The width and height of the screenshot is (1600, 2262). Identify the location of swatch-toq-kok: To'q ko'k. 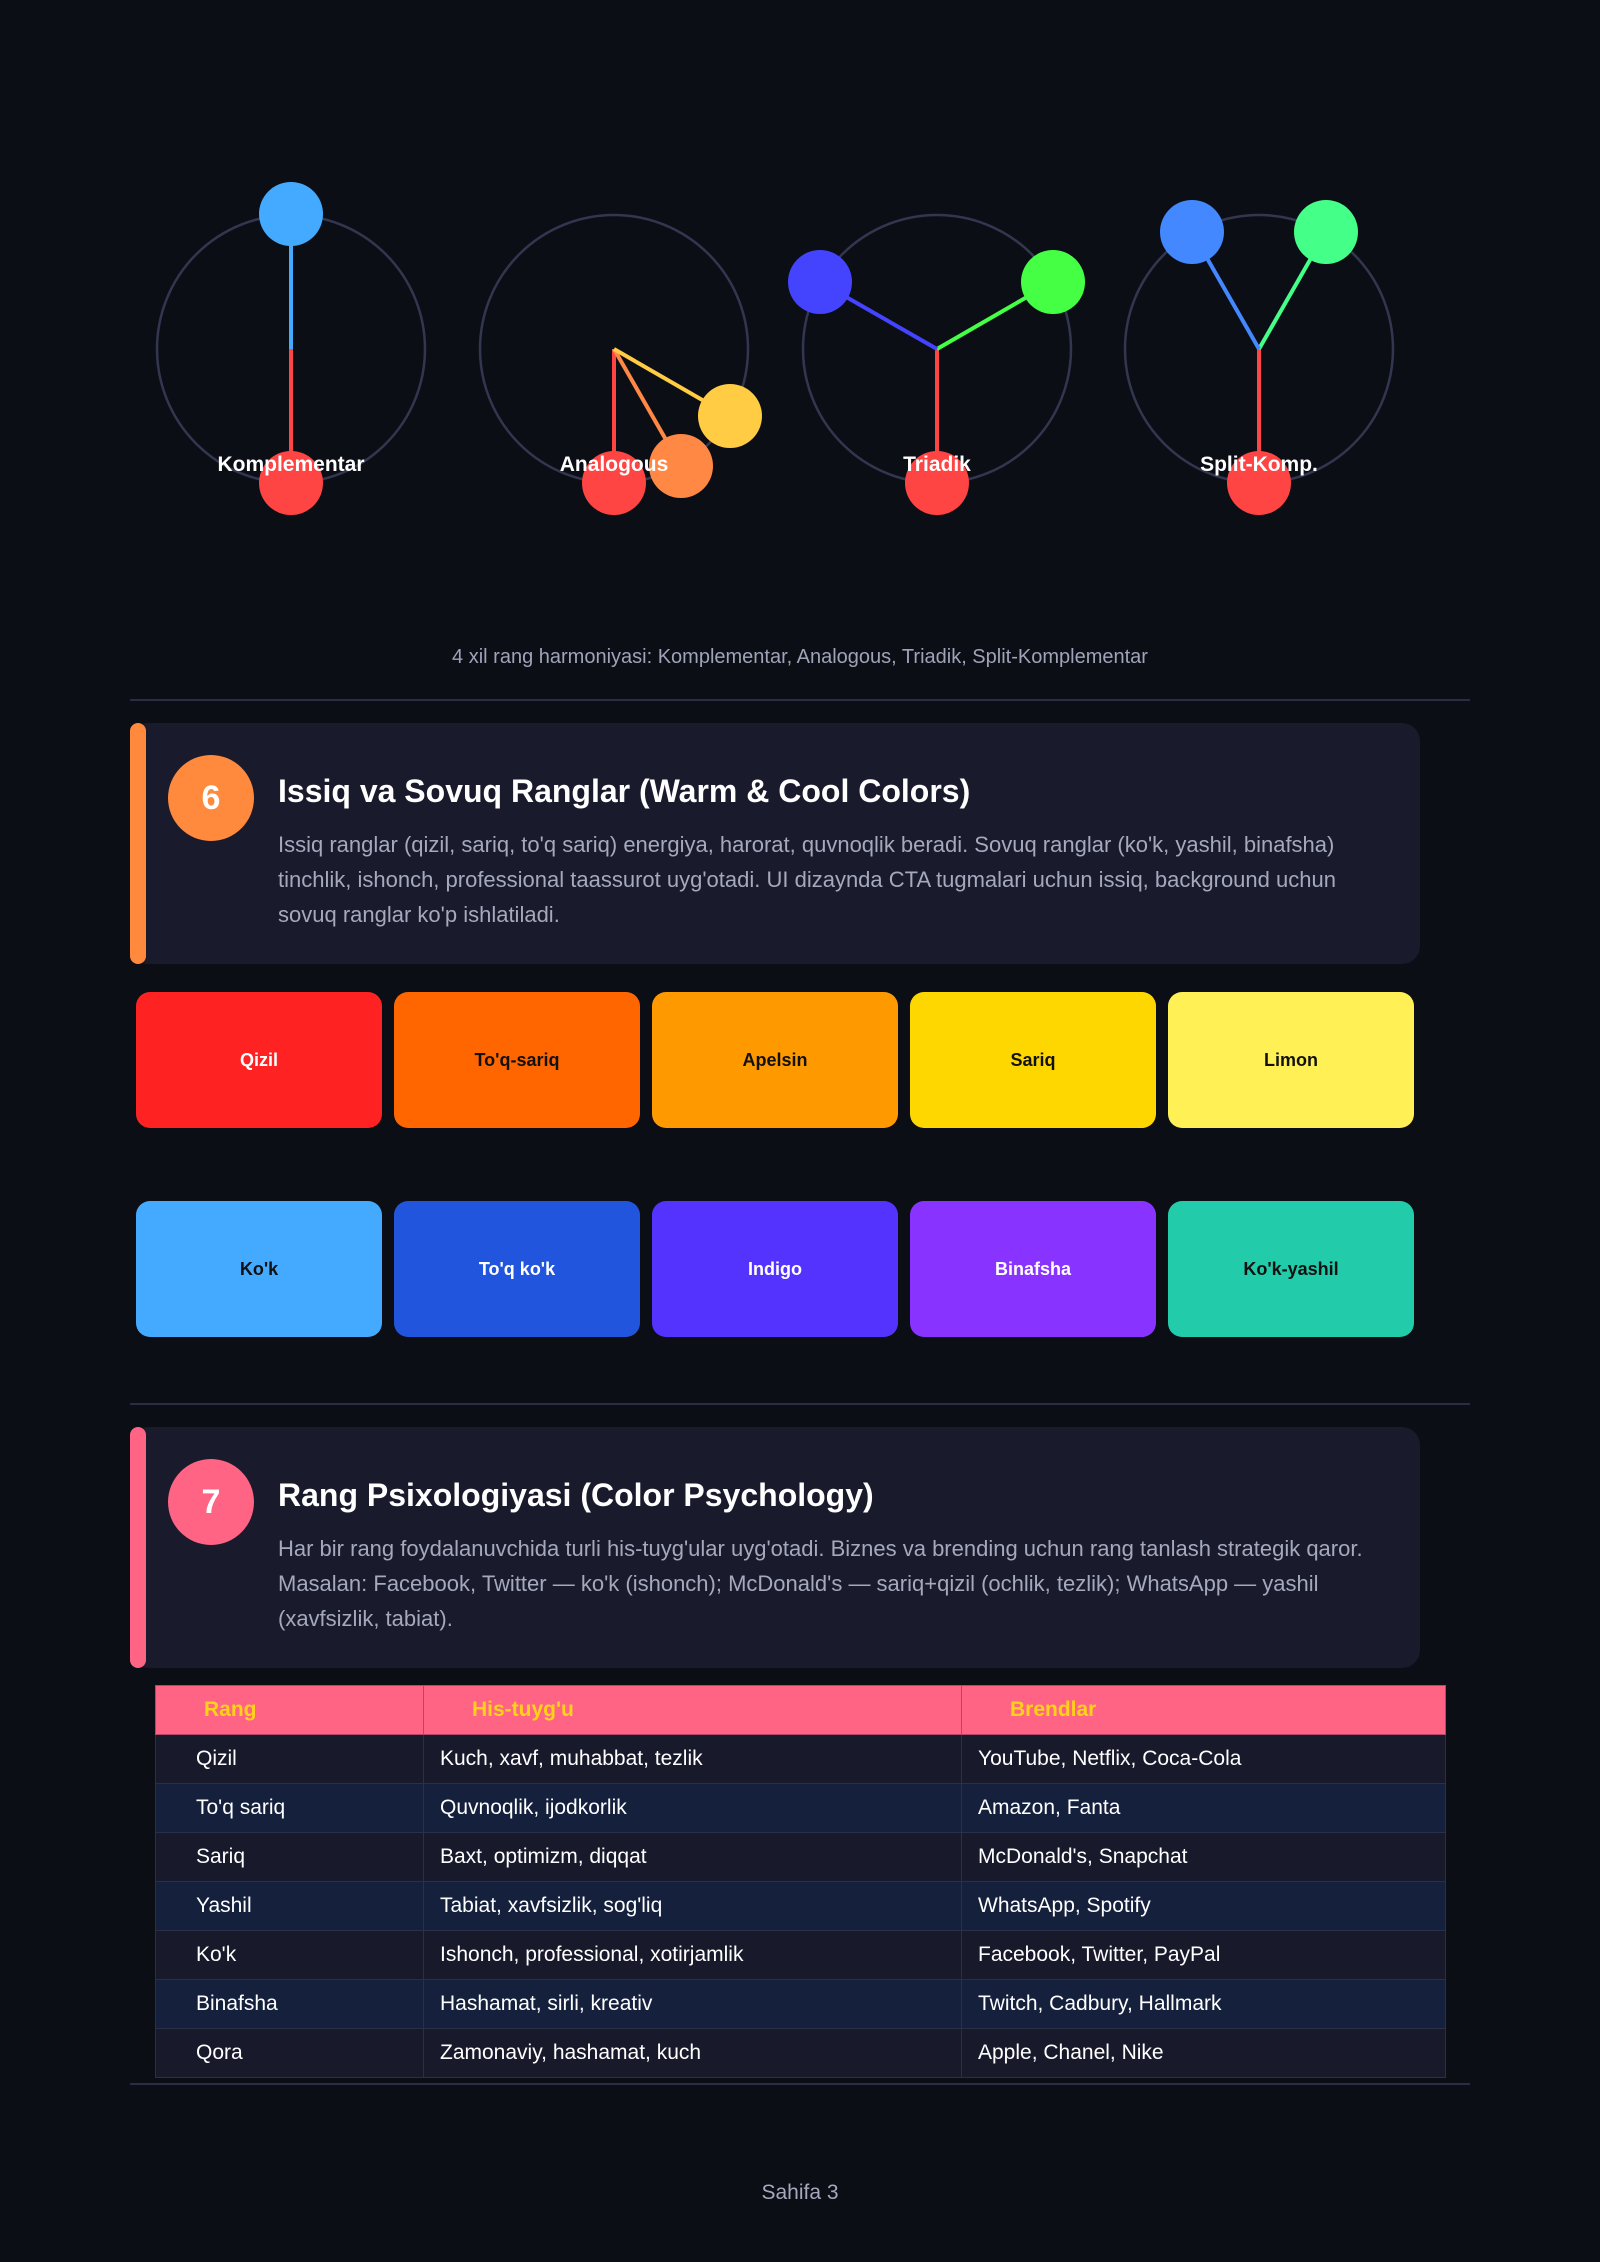
(517, 1269).